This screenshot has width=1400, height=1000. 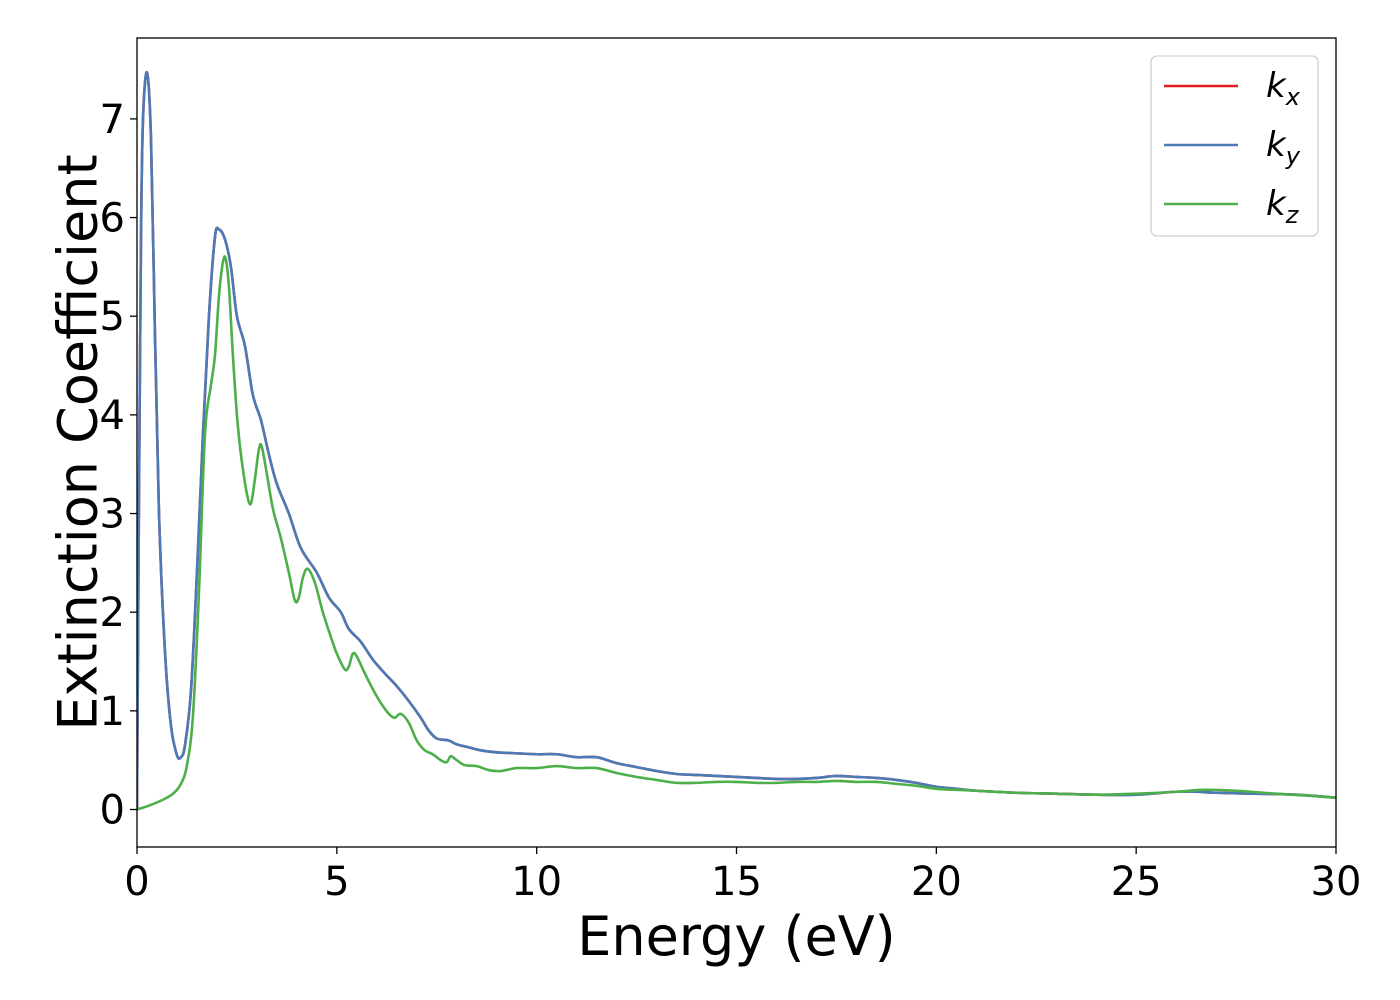 I want to click on x-tick-label: 0, so click(x=136, y=882).